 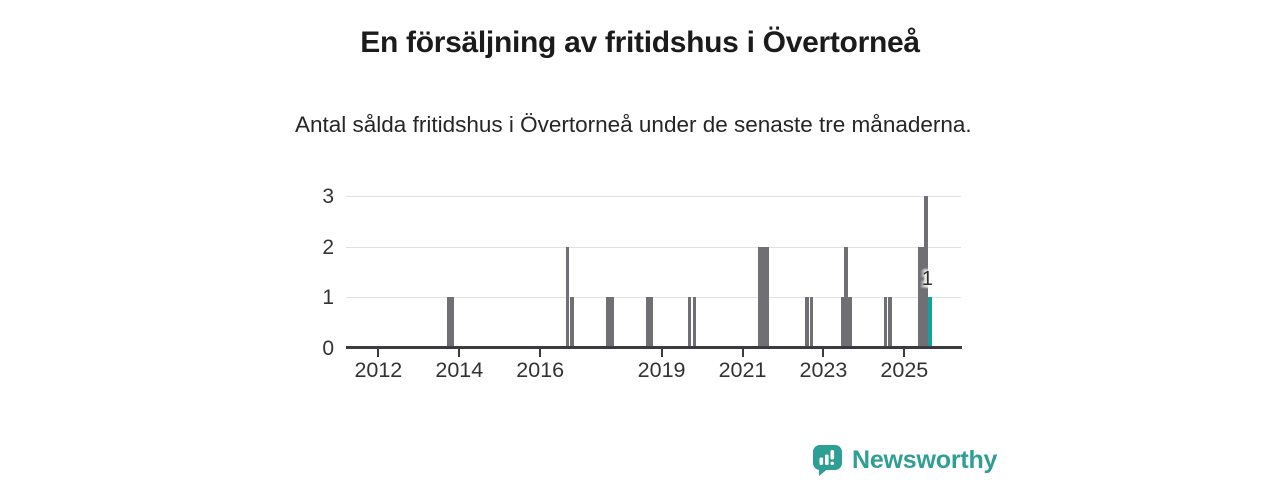 What do you see at coordinates (742, 370) in the screenshot?
I see `x-tick-label: 2021` at bounding box center [742, 370].